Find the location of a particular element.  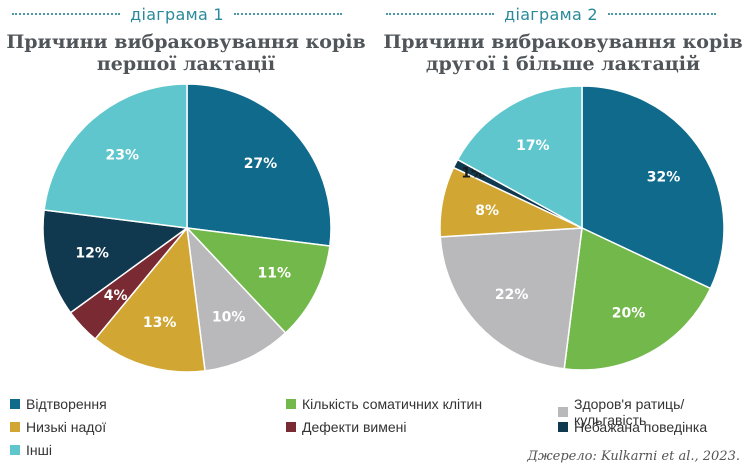

chart2-slice-hoof is located at coordinates (511, 298).